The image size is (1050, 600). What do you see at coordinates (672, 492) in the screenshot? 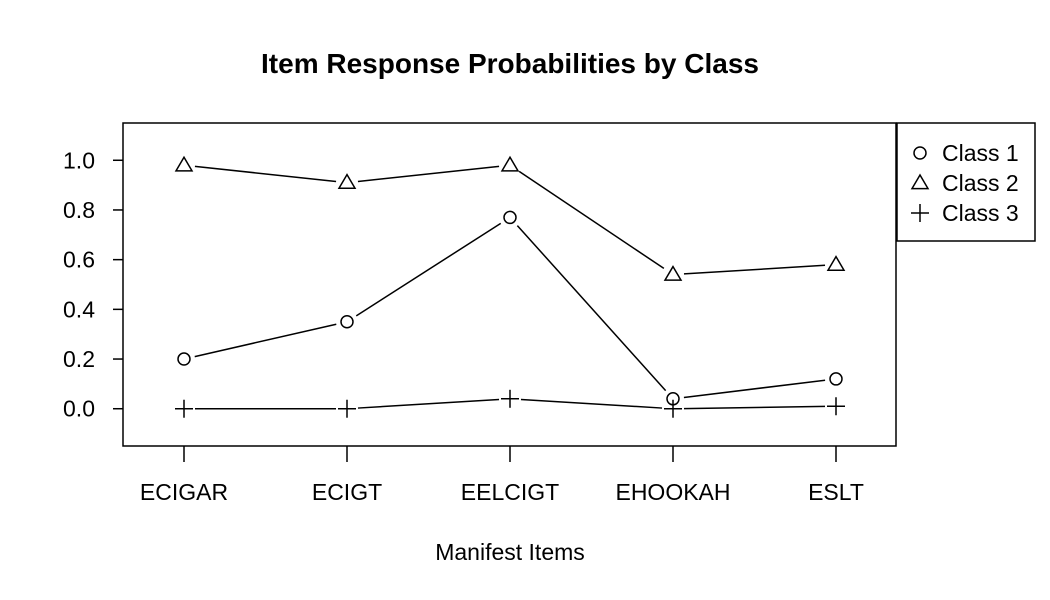
I see `x-tick-label: EHOOKAH` at bounding box center [672, 492].